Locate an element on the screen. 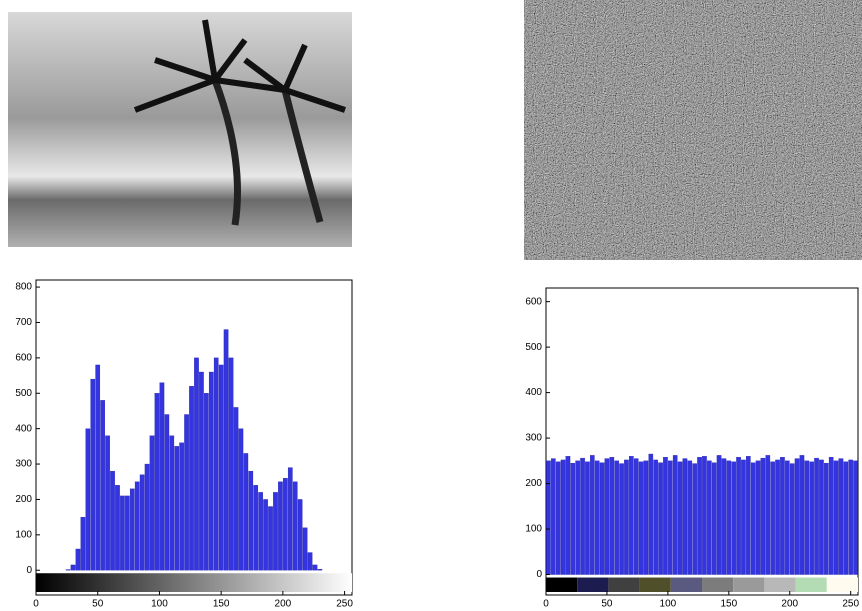  x-tick-label: 100 is located at coordinates (668, 604).